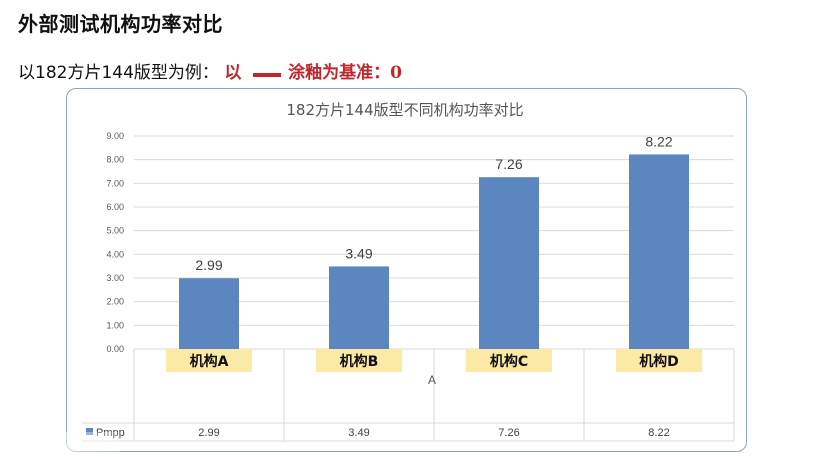 Image resolution: width=817 pixels, height=457 pixels. I want to click on category-label: 机构A, so click(209, 361).